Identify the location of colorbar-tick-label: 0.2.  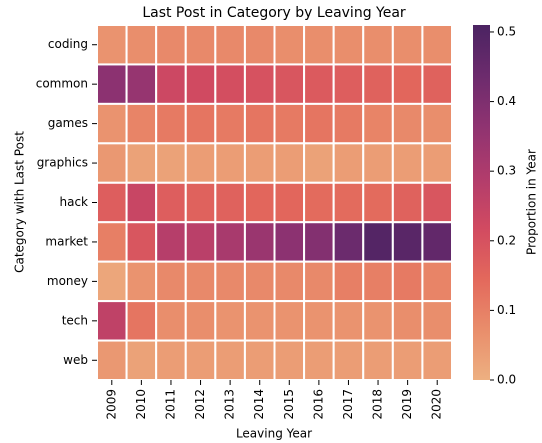
(506, 240).